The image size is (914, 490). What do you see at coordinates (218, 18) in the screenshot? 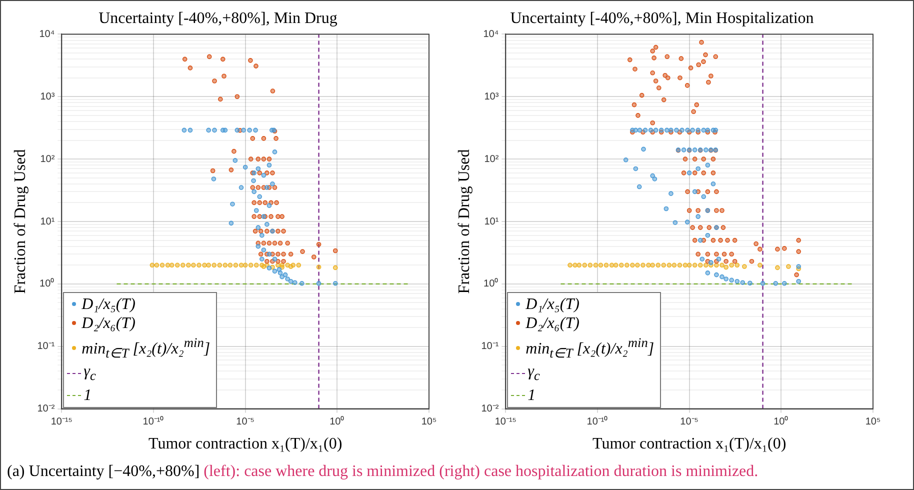
I see `chart-title: Uncertainty [-40%,+80%], Min Drug` at bounding box center [218, 18].